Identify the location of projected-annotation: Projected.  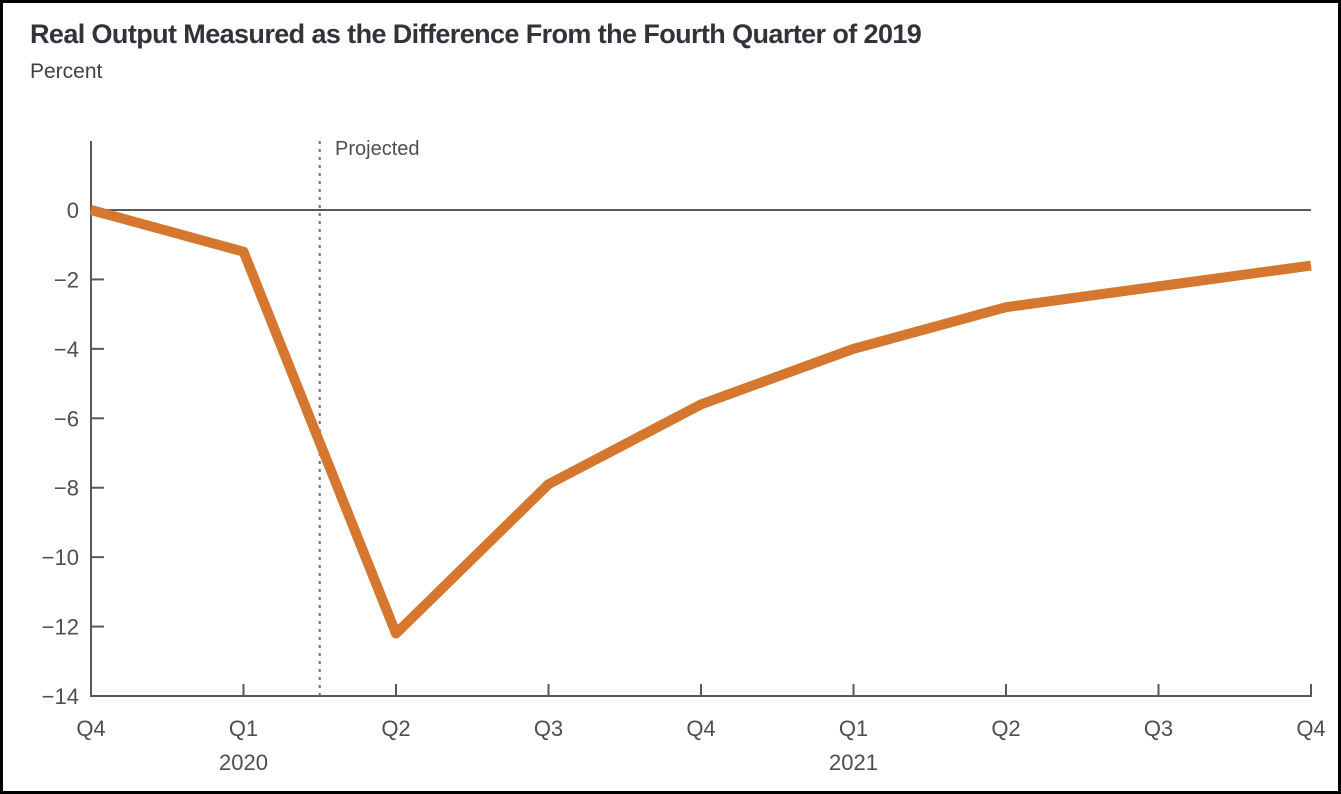
(377, 149).